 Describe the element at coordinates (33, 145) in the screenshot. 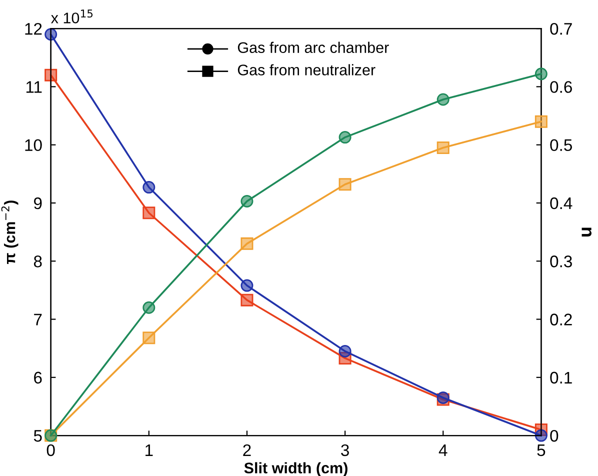

I see `y-tick-label: 10` at that location.